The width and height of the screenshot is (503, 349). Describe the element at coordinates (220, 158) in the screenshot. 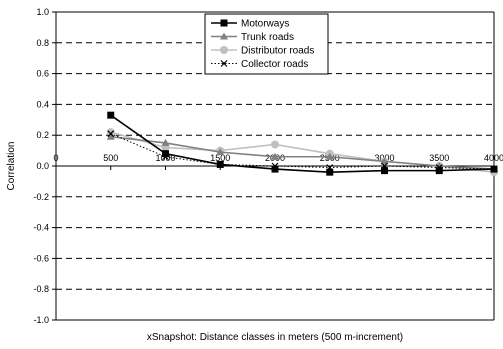

I see `x-tick-label: 1500` at that location.